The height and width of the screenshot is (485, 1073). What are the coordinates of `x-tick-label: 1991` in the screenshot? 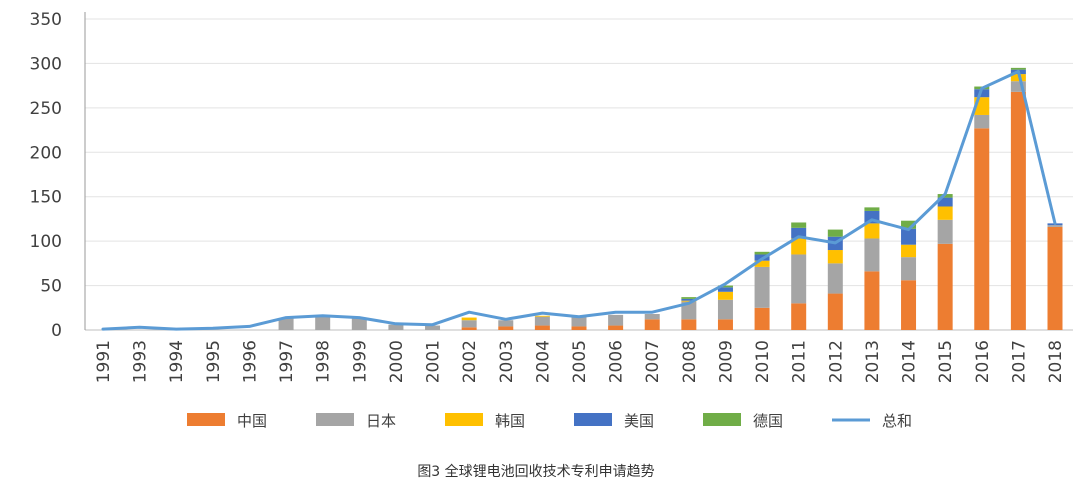 It's located at (104, 361).